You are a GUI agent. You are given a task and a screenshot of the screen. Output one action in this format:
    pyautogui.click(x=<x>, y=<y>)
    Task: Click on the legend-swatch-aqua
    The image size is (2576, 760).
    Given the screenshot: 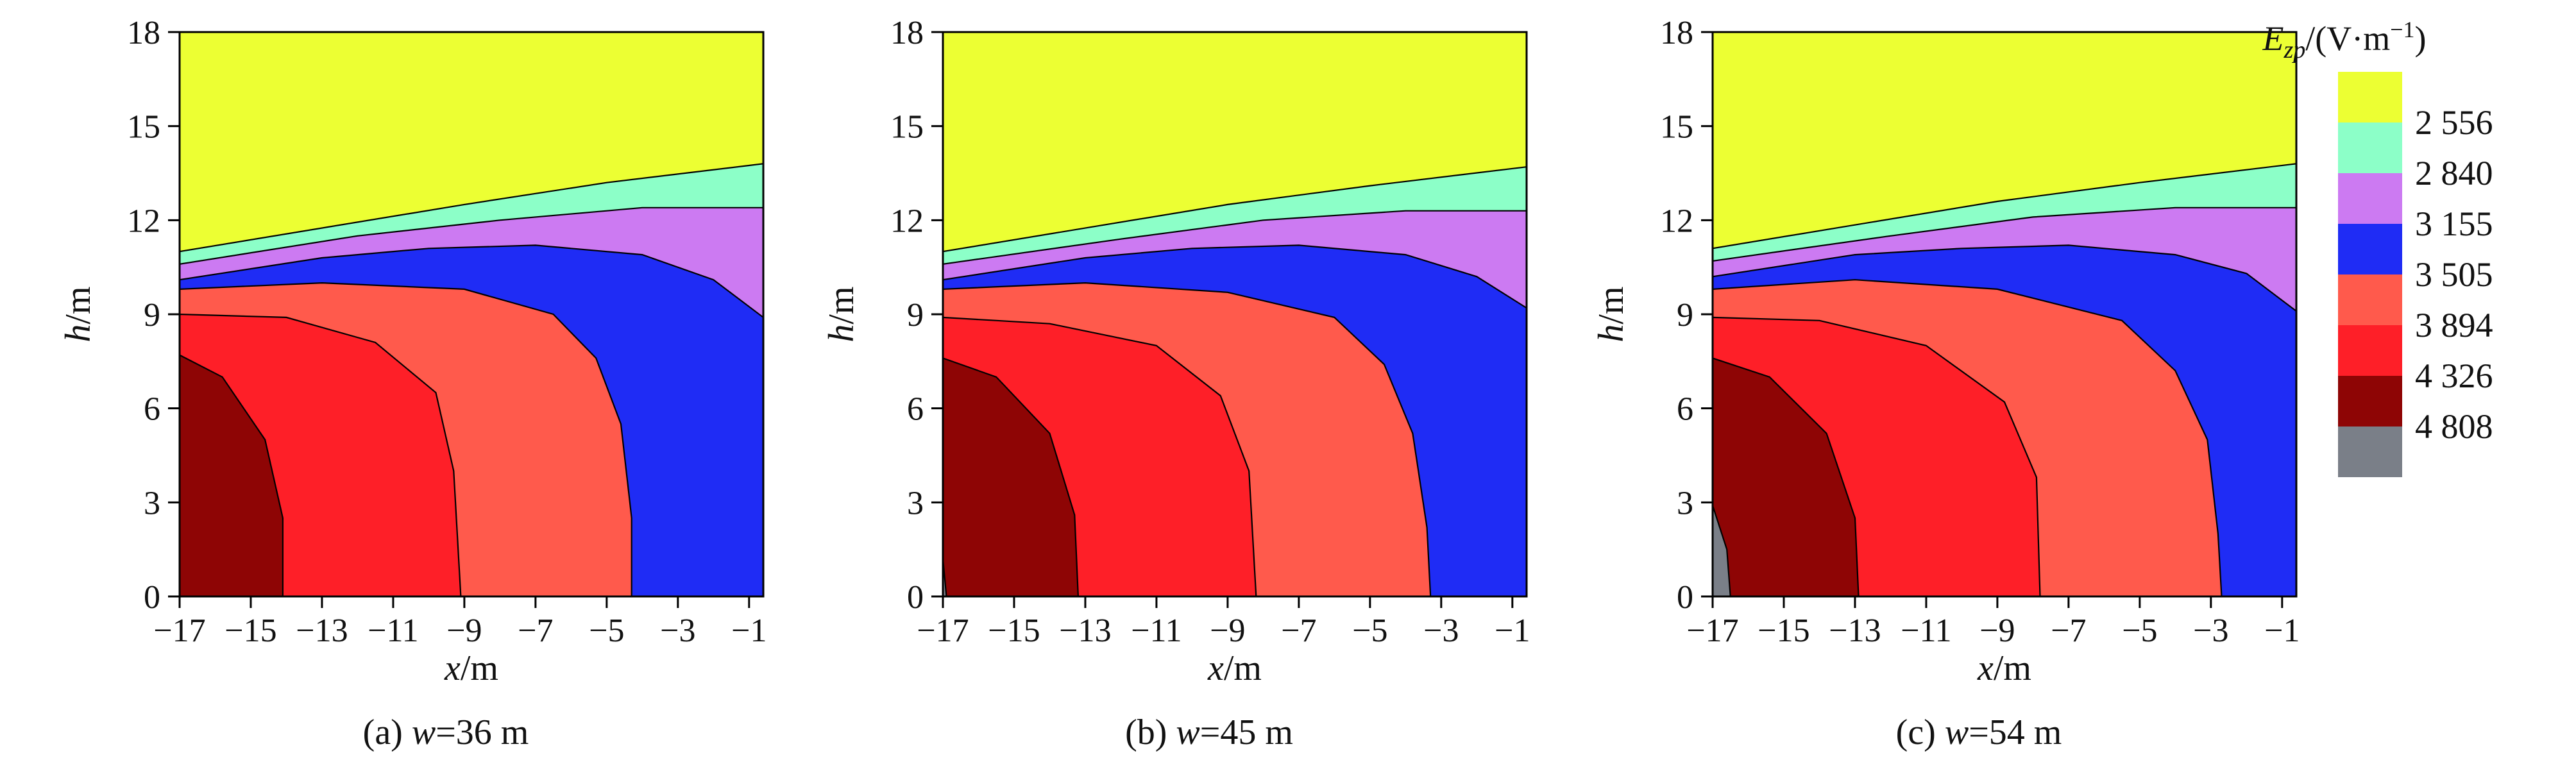 What is the action you would take?
    pyautogui.click(x=2370, y=147)
    